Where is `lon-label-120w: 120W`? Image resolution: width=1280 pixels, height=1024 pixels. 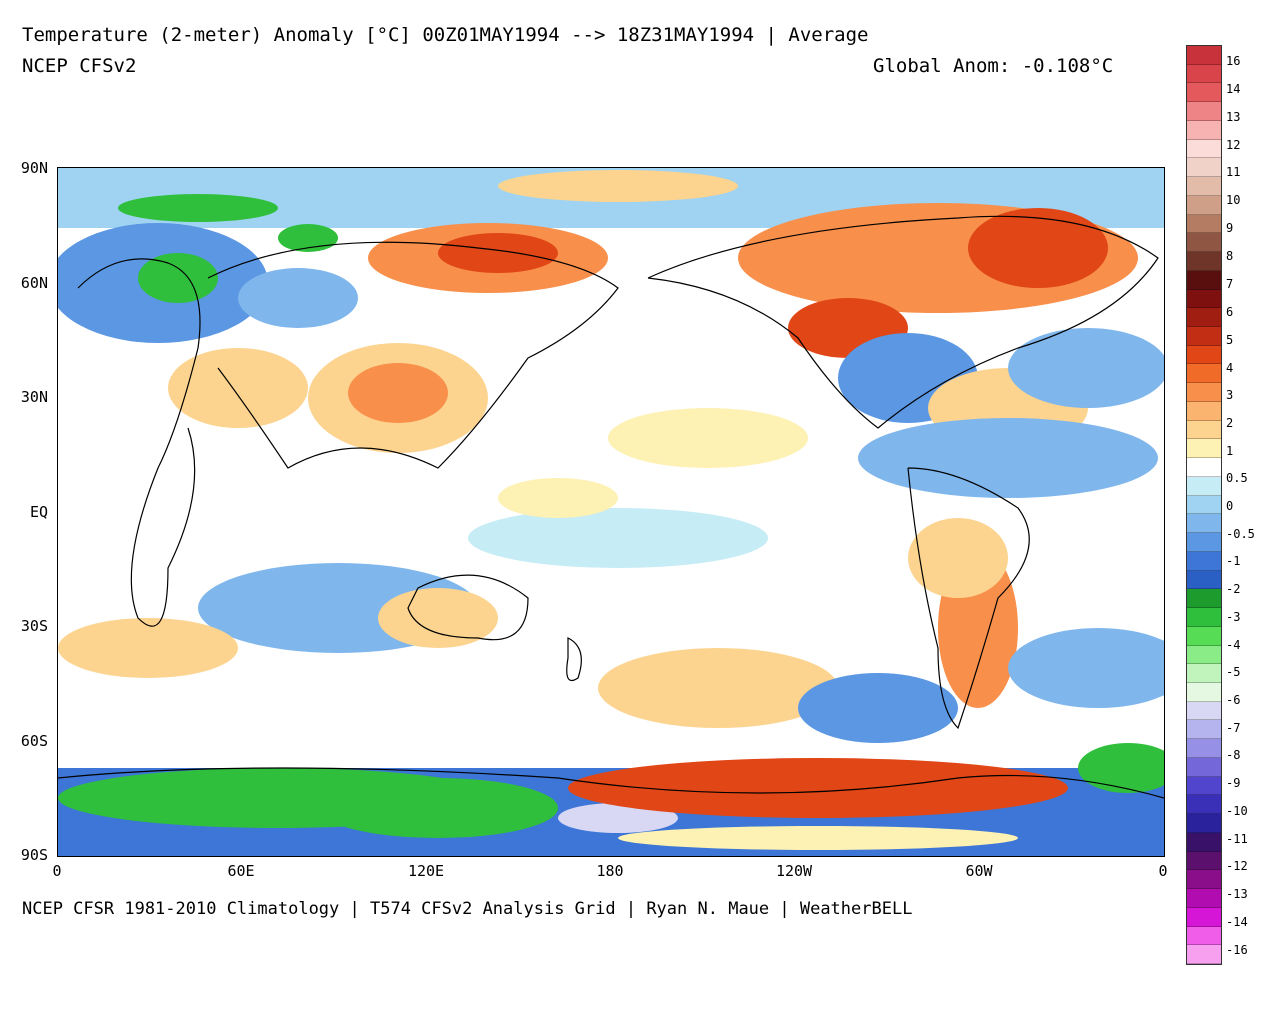 lon-label-120w: 120W is located at coordinates (794, 871).